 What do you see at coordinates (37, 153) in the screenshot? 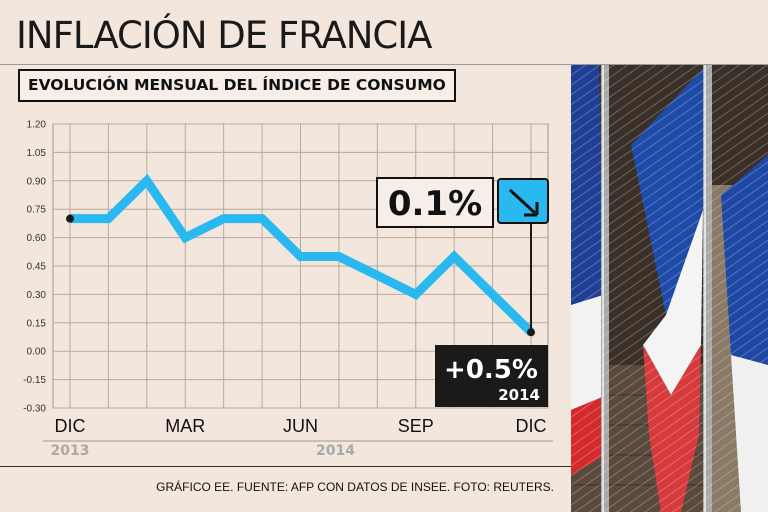
I see `y-tick-label: 1.05` at bounding box center [37, 153].